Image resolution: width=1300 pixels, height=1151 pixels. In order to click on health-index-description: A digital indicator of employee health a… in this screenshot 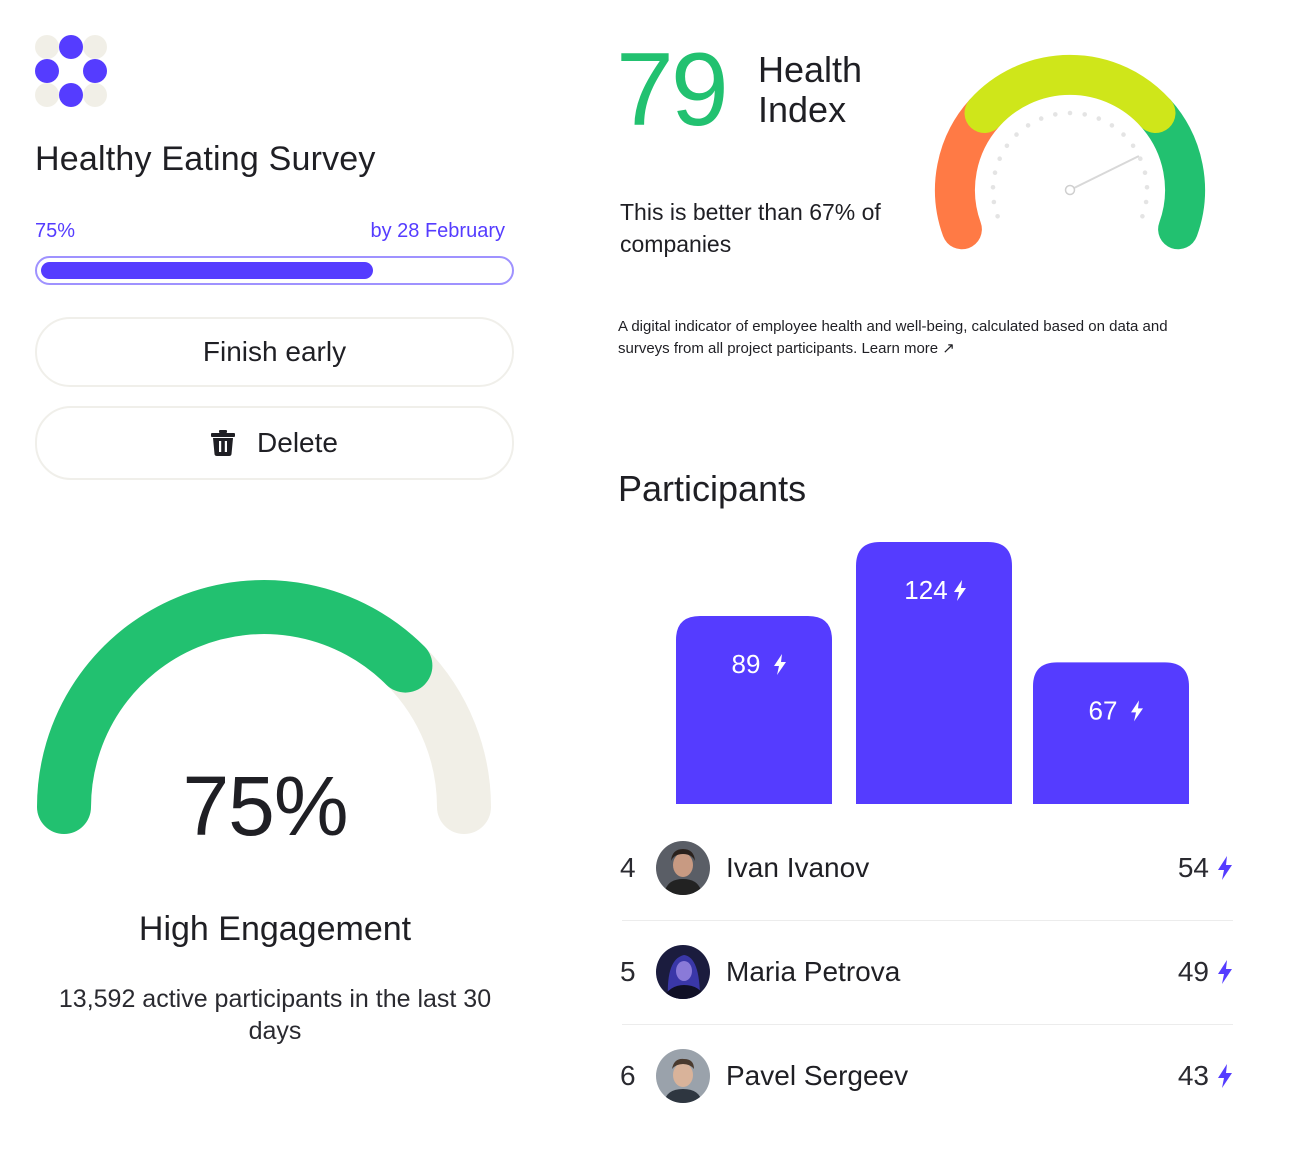, I will do `click(918, 338)`.